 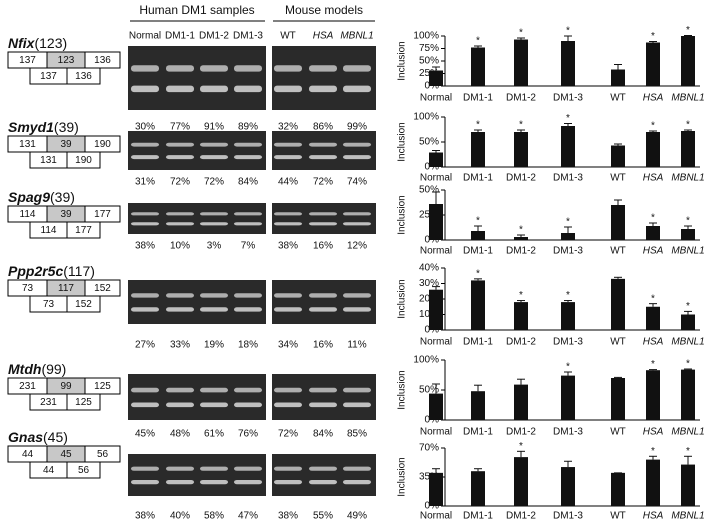 I want to click on y-tick-label: 100%, so click(x=426, y=360).